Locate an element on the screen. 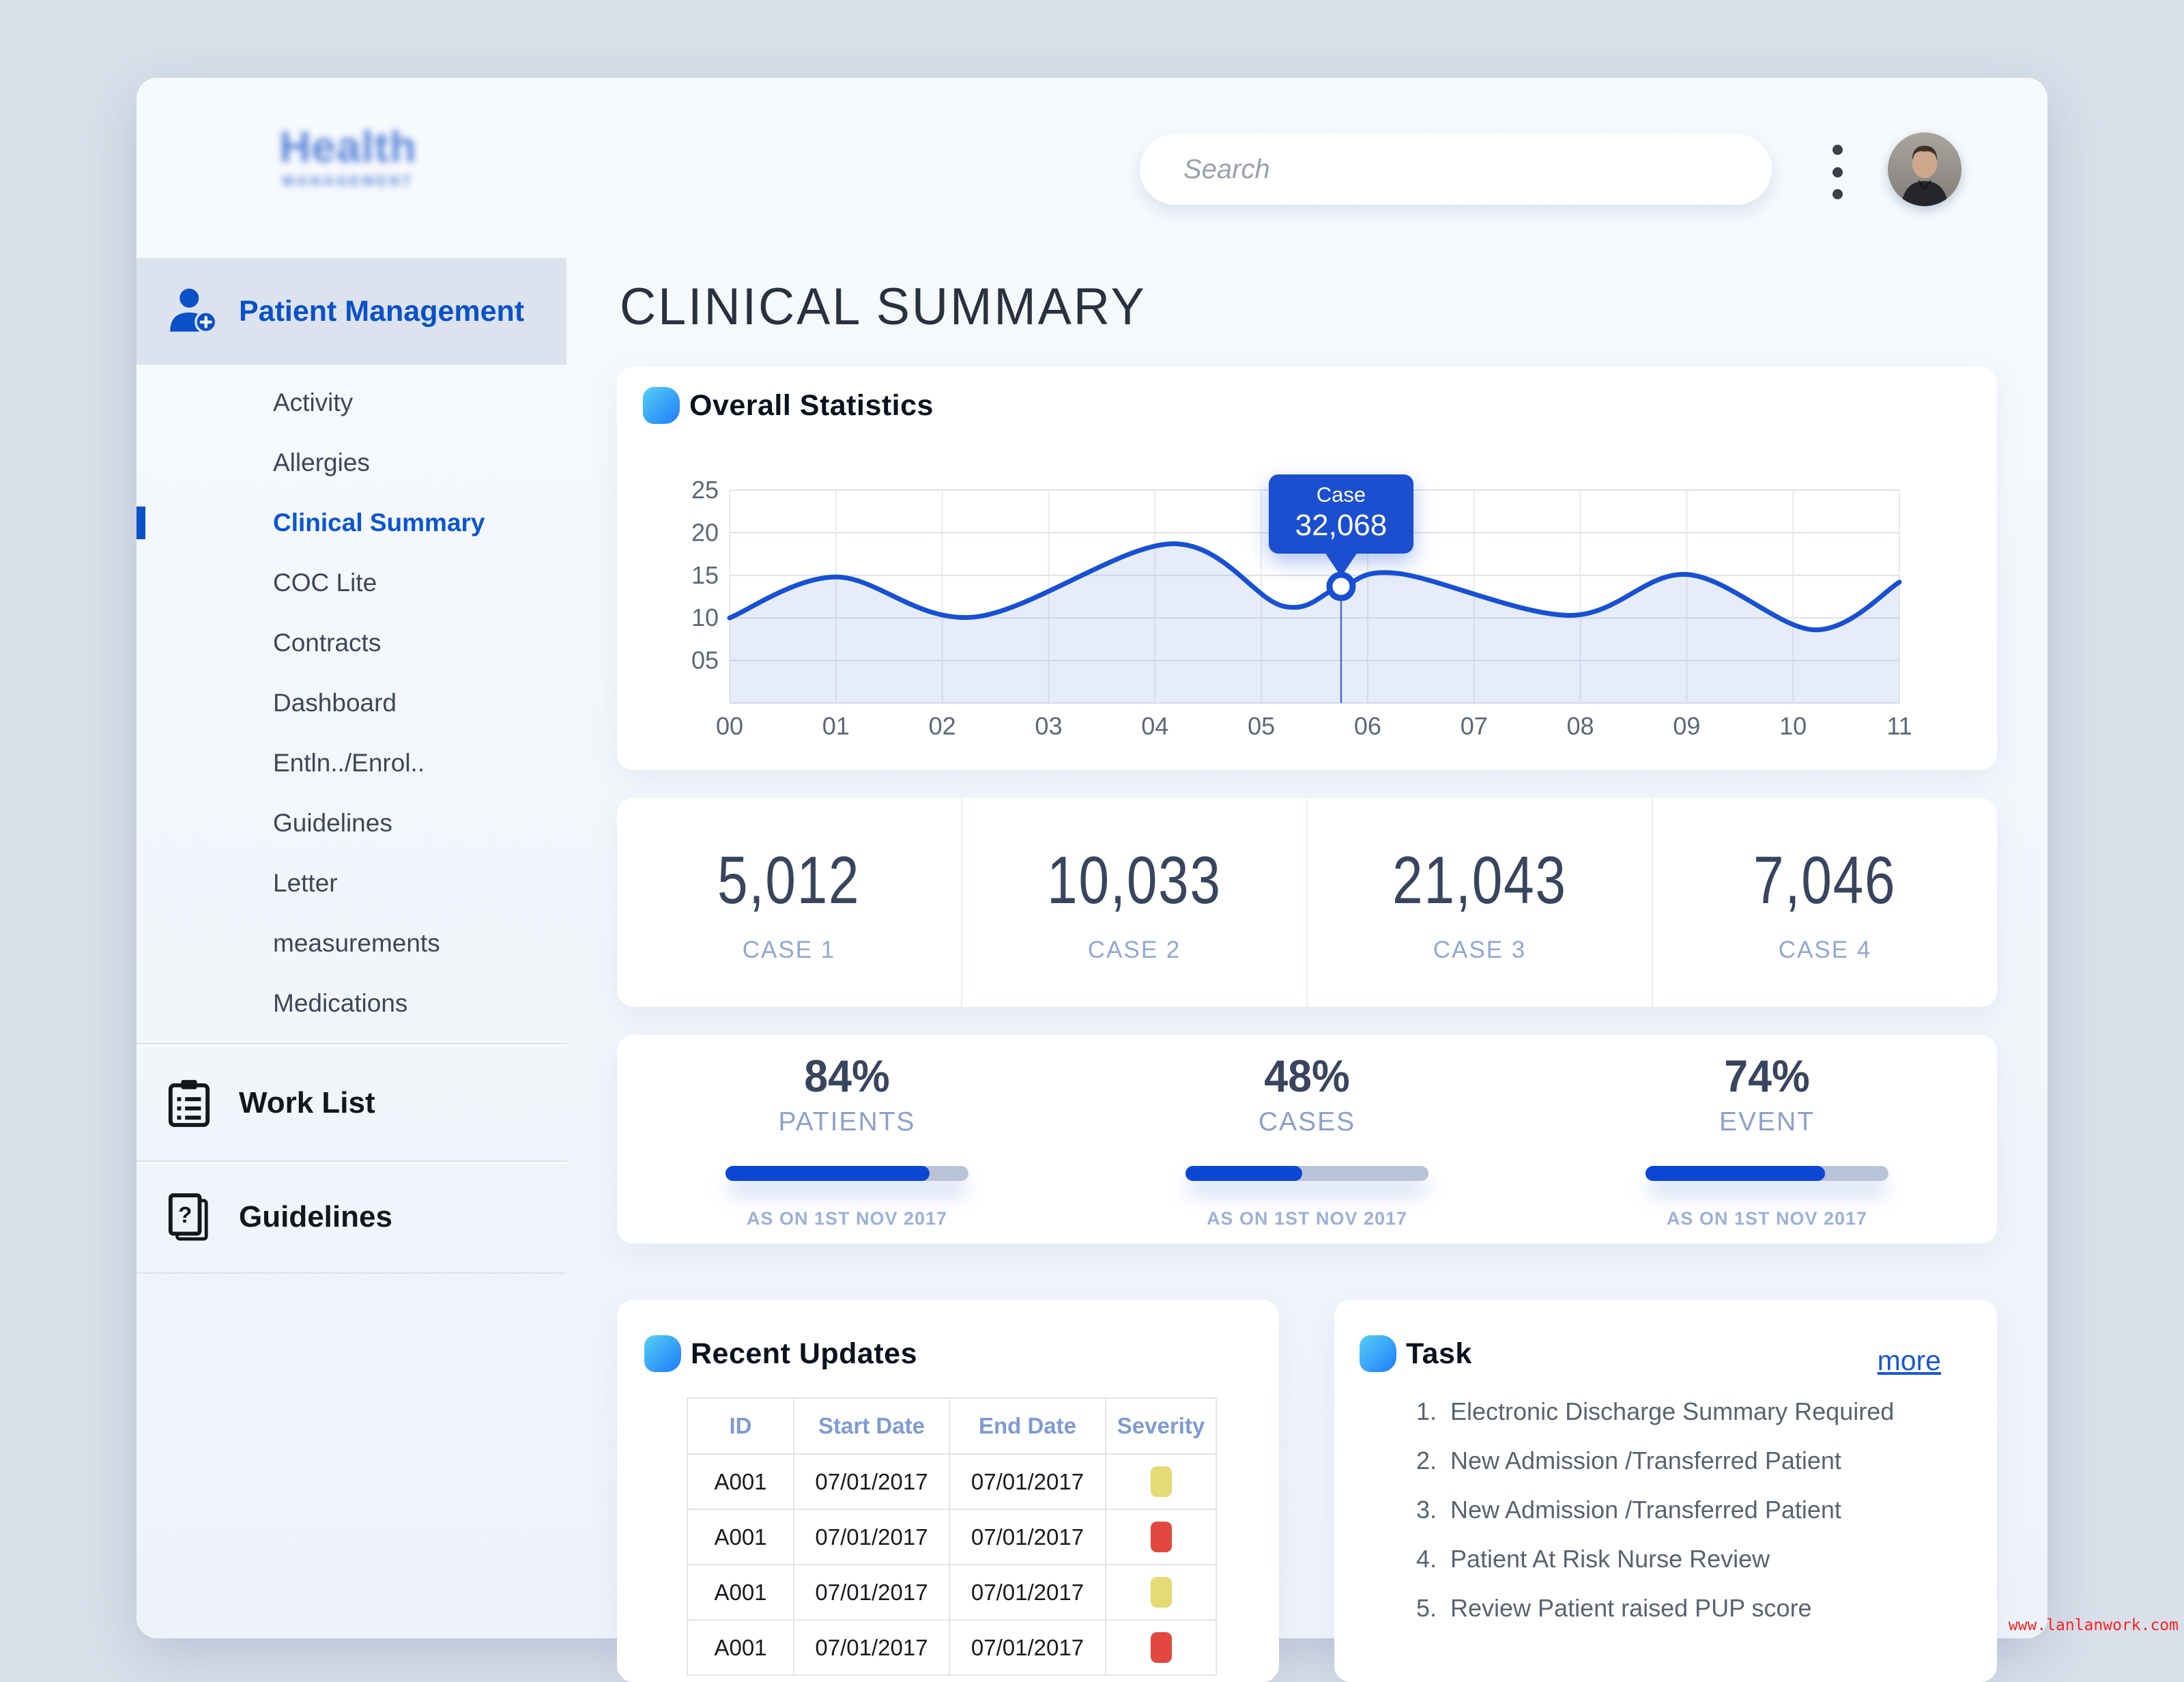 Image resolution: width=2184 pixels, height=1682 pixels. svg-text: 08 is located at coordinates (1580, 726).